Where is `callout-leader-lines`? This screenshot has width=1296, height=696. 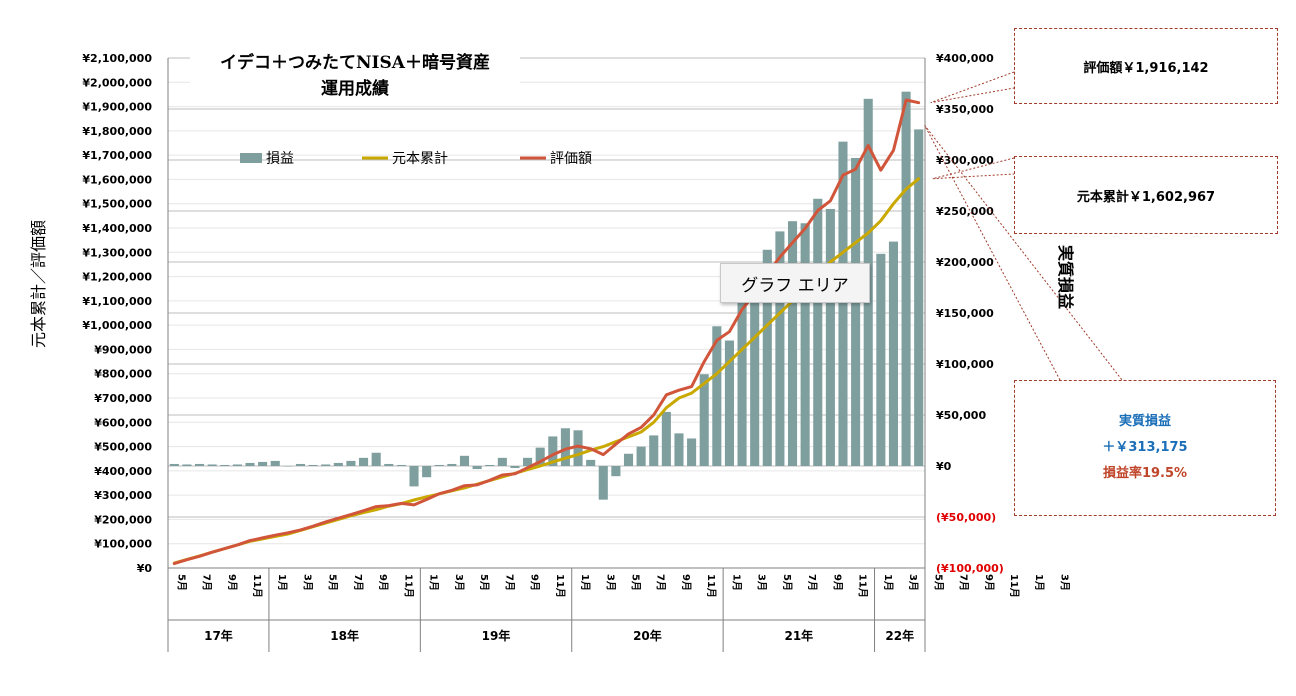
callout-leader-lines is located at coordinates (1023, 226).